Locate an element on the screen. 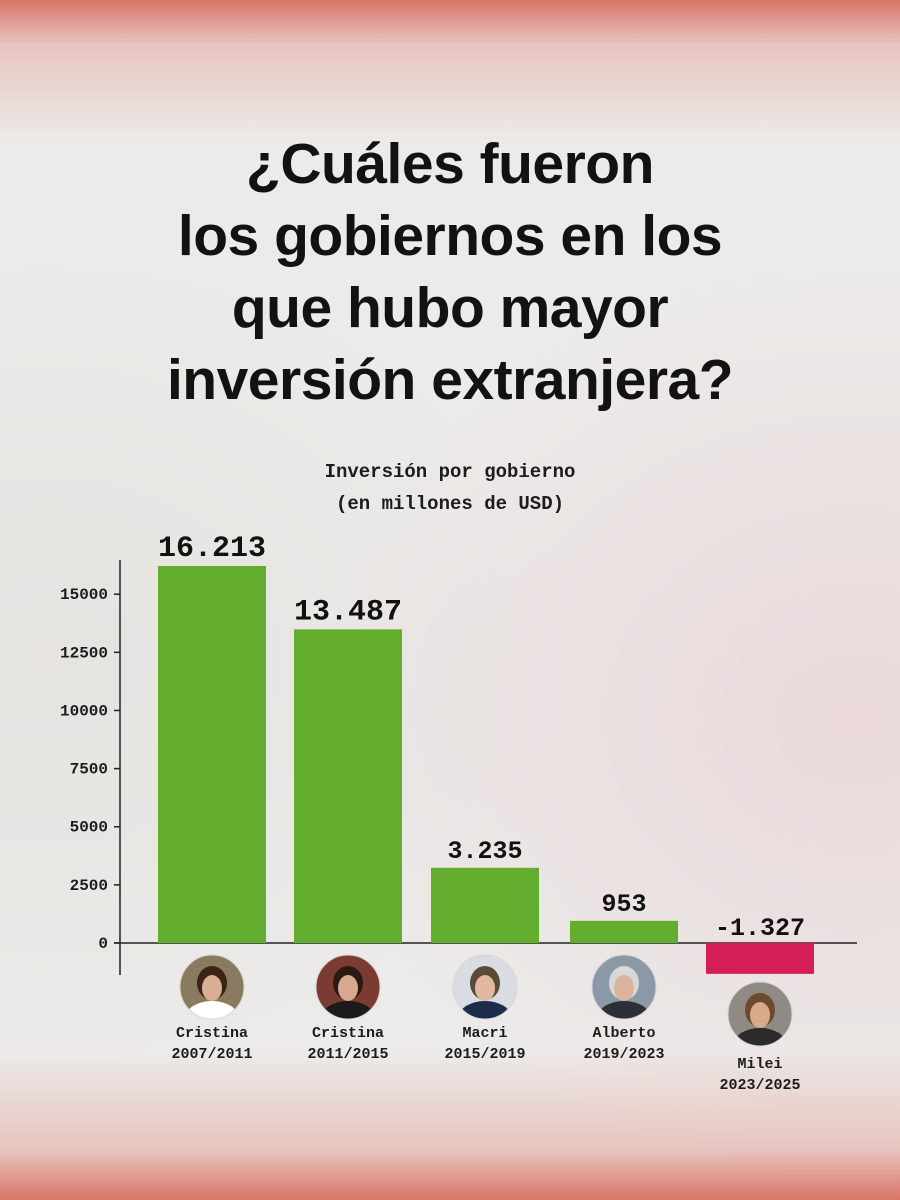 This screenshot has height=1200, width=900. portrait-milei-icon is located at coordinates (760, 1014).